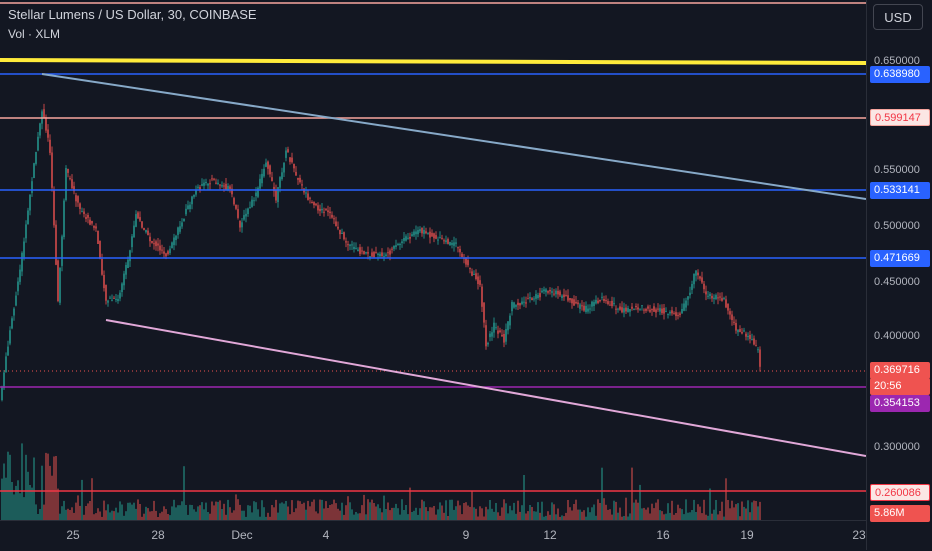 This screenshot has height=551, width=932. I want to click on price-label-0471669: 0.471669, so click(900, 258).